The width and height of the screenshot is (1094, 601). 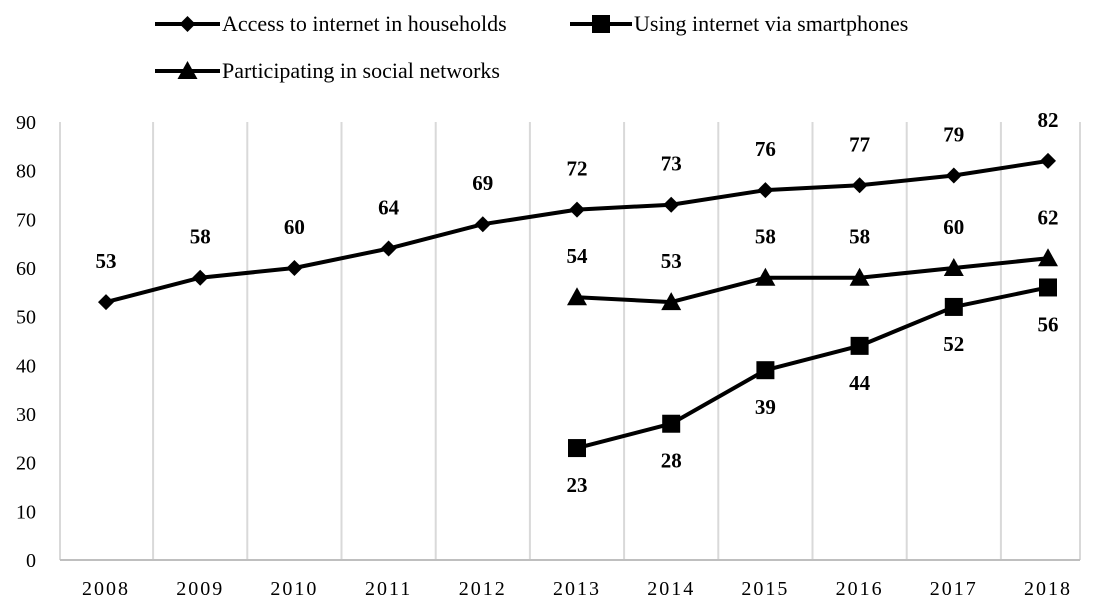 I want to click on x-tick-label: 2008, so click(x=106, y=589).